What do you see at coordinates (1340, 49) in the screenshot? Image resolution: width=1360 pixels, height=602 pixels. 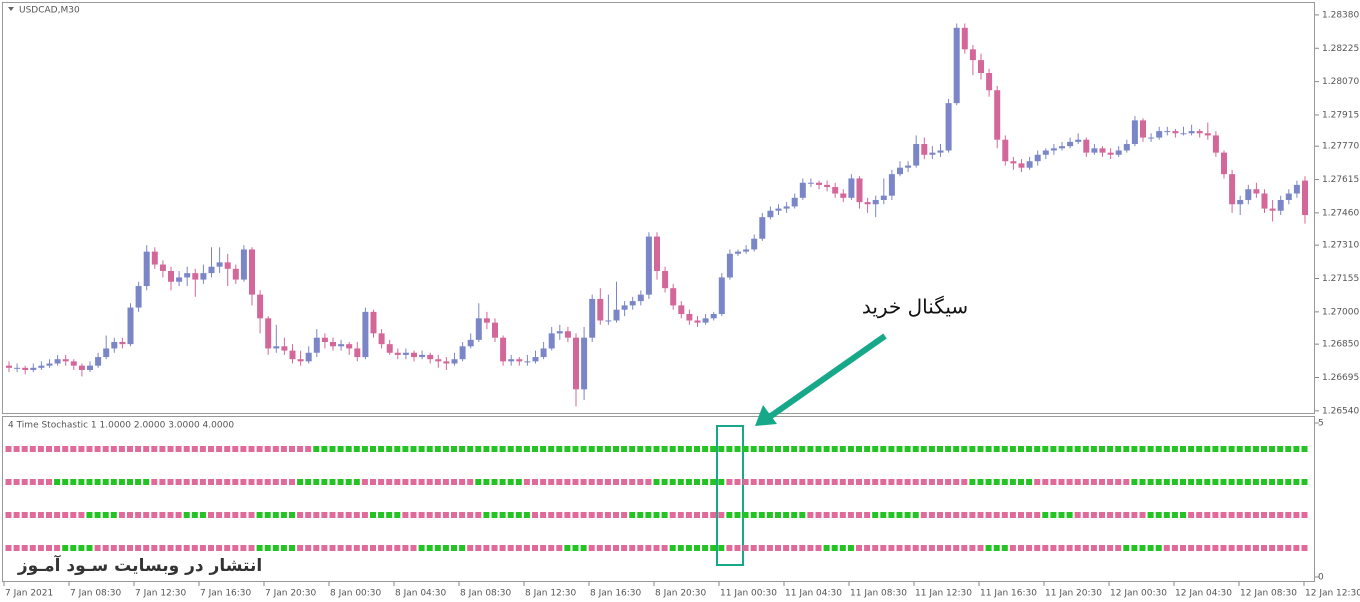 I see `y-tick-label: 1.28225` at bounding box center [1340, 49].